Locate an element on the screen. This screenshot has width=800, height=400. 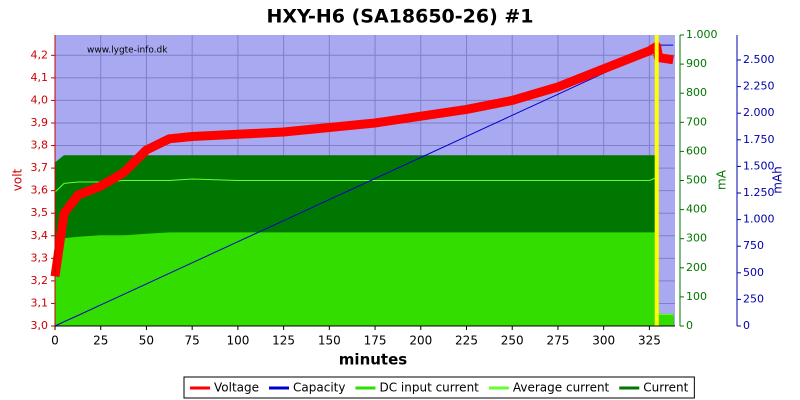
y2-tick-label: 600 is located at coordinates (696, 150).